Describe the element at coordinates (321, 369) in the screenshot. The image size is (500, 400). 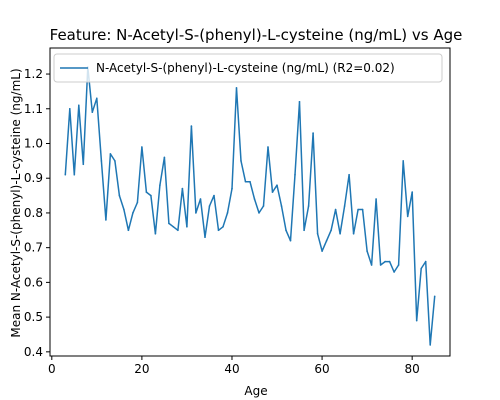
I see `x-tick-label: 60` at that location.